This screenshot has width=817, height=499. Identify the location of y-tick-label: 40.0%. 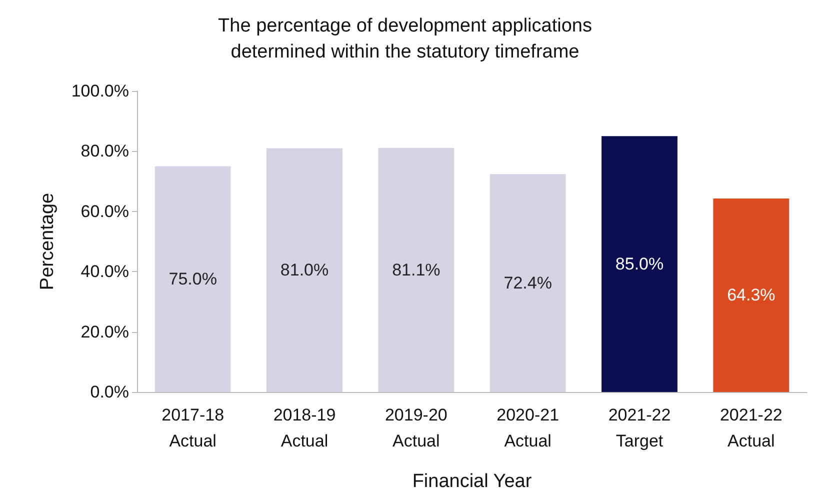
(104, 272).